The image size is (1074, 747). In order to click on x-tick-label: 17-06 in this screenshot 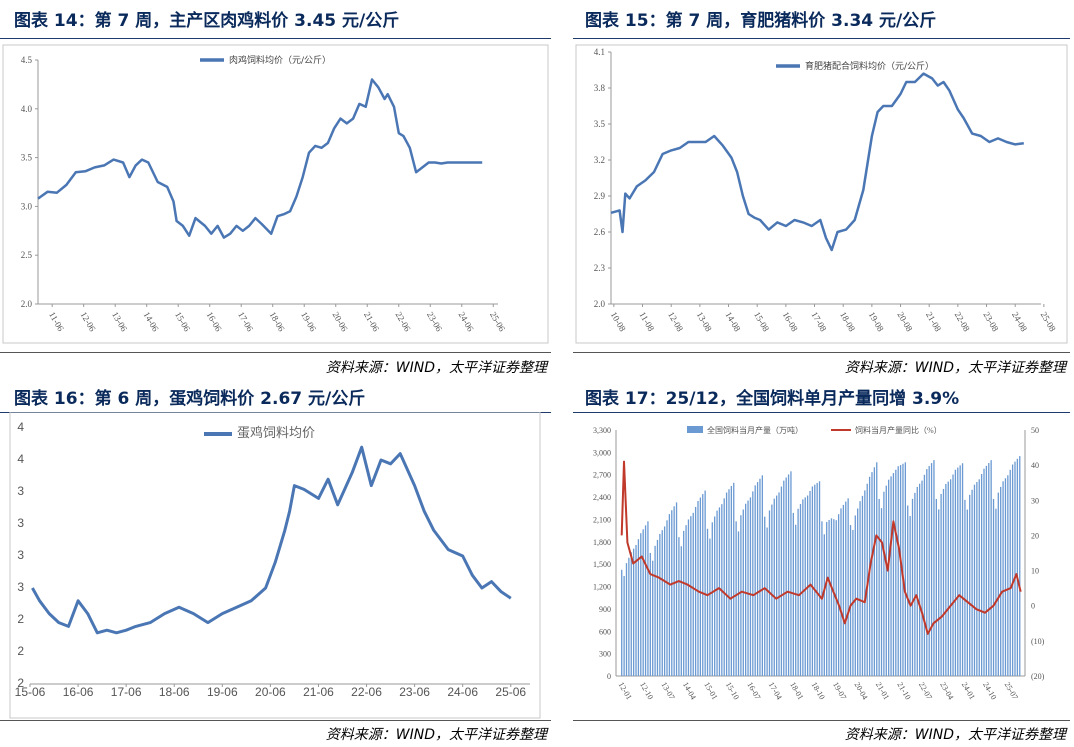, I will do `click(126, 692)`.